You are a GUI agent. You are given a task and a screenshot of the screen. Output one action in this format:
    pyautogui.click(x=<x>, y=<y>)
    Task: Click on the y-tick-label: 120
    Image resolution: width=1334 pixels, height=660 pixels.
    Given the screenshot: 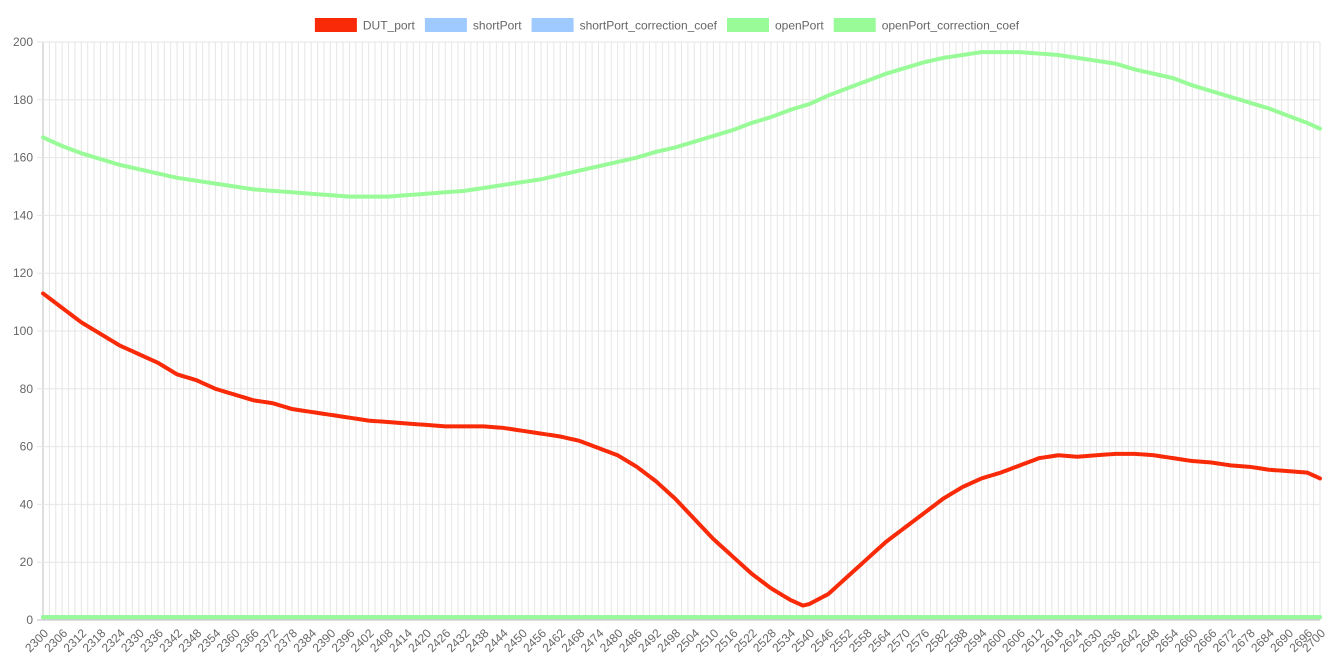 What is the action you would take?
    pyautogui.click(x=23, y=273)
    